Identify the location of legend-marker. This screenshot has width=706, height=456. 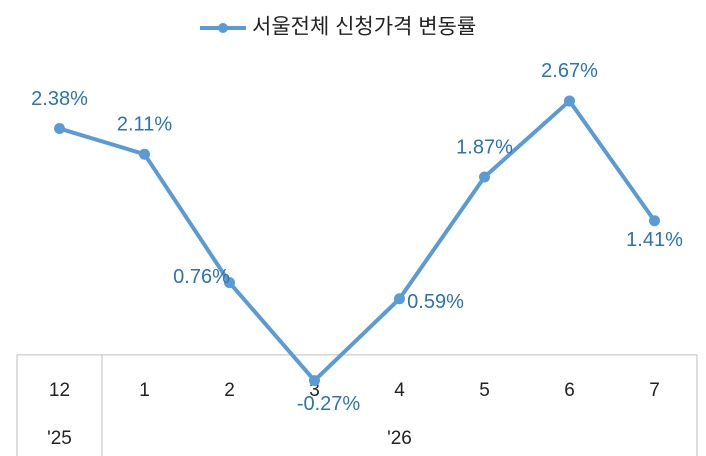
(223, 28).